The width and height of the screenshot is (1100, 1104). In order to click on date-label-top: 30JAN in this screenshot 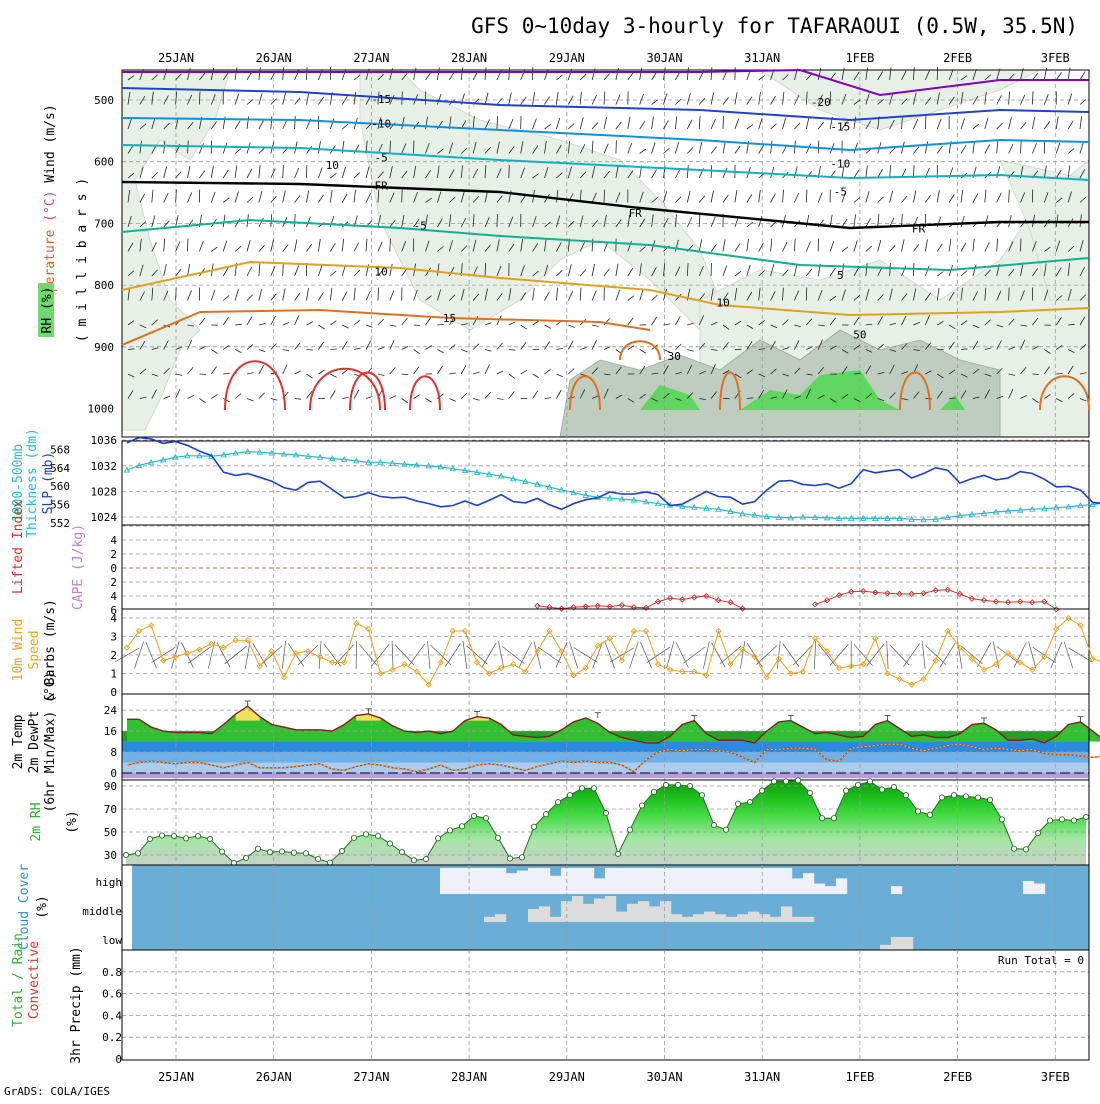, I will do `click(664, 58)`.